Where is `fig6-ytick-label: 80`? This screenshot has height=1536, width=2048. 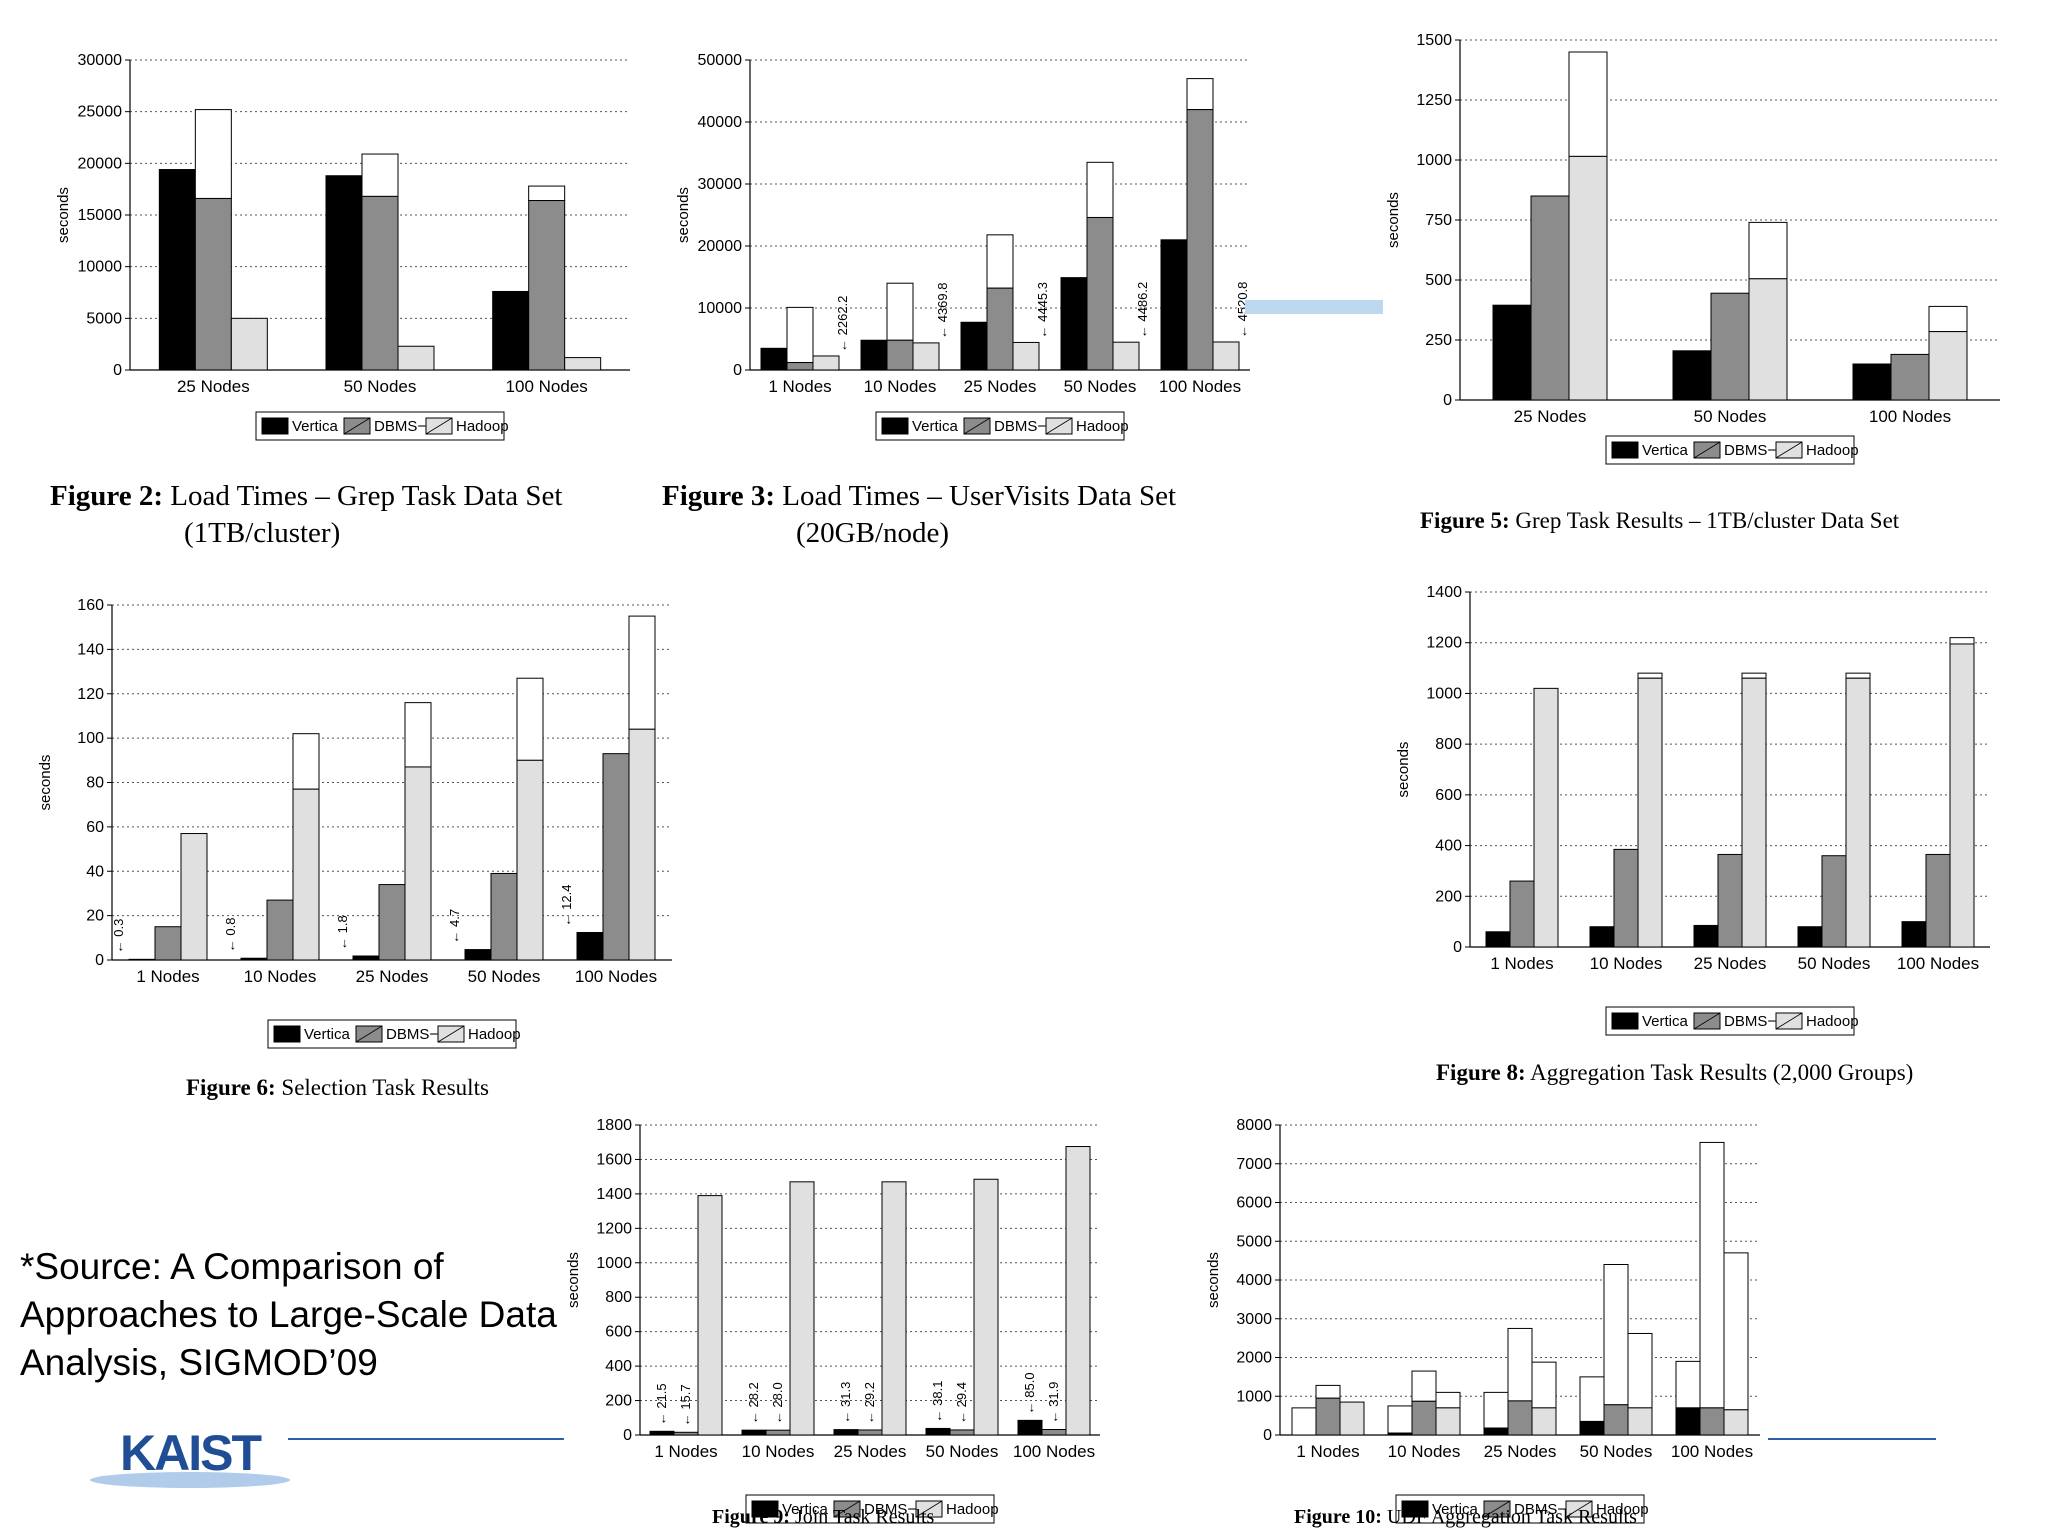 fig6-ytick-label: 80 is located at coordinates (95, 783).